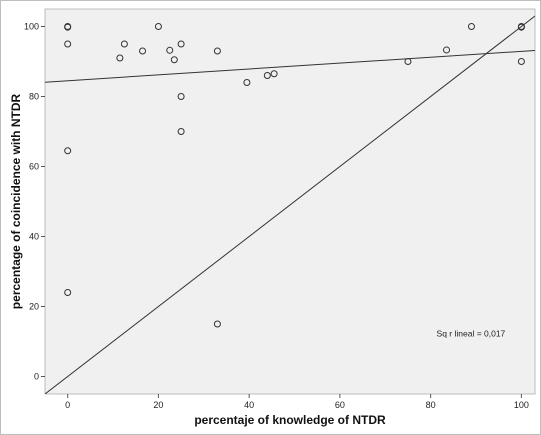 The image size is (541, 435). I want to click on x-tick-label: 20, so click(158, 405).